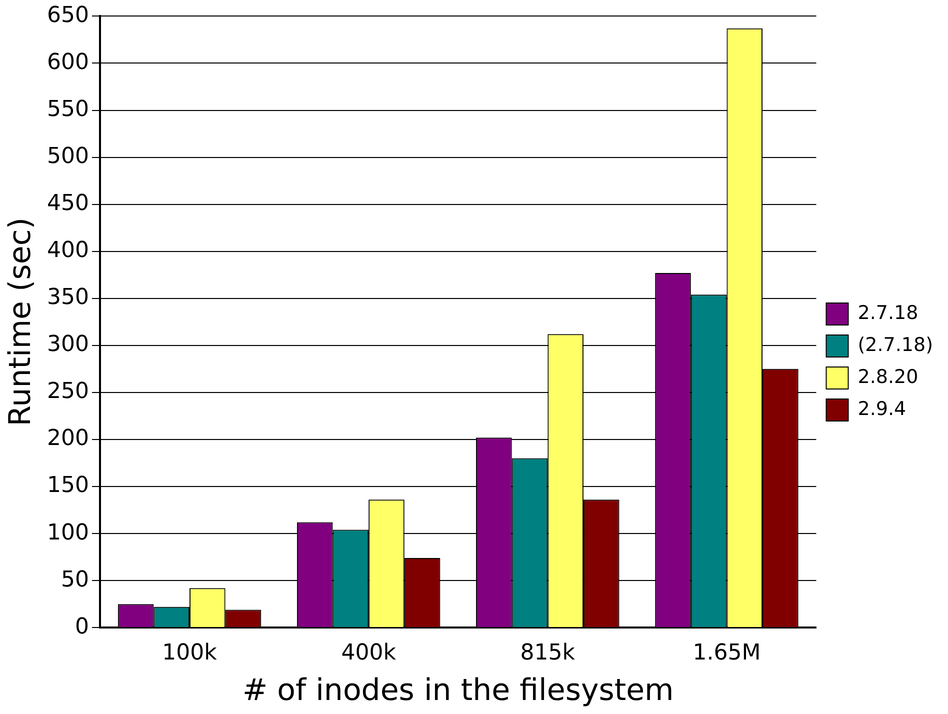 This screenshot has width=948, height=714. Describe the element at coordinates (368, 653) in the screenshot. I see `x-tick-label: 400k` at that location.